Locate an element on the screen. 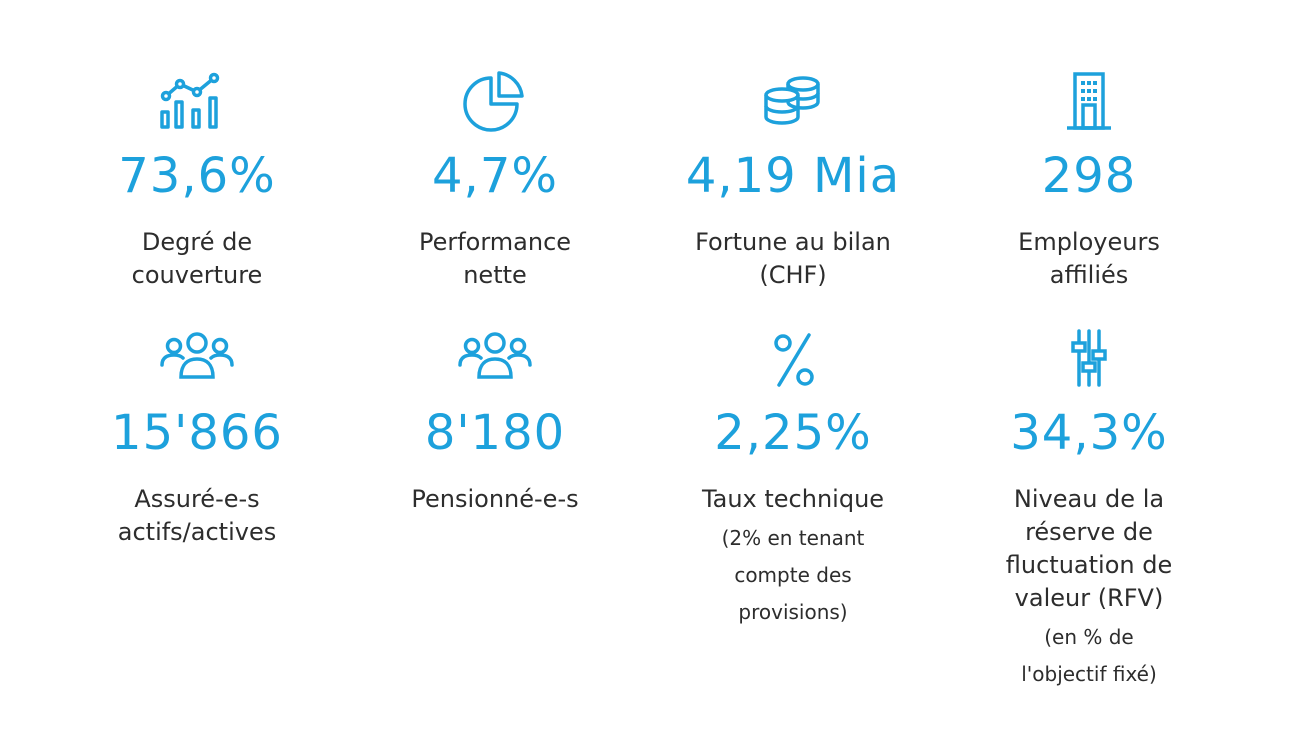 Image resolution: width=1316 pixels, height=738 pixels. stat-label: Taux technique is located at coordinates (793, 499).